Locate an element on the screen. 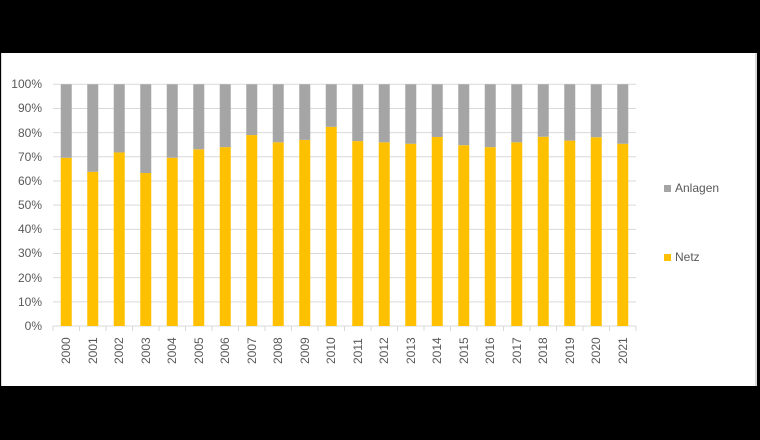 This screenshot has width=760, height=440. x-tick-label: 2016 is located at coordinates (490, 350).